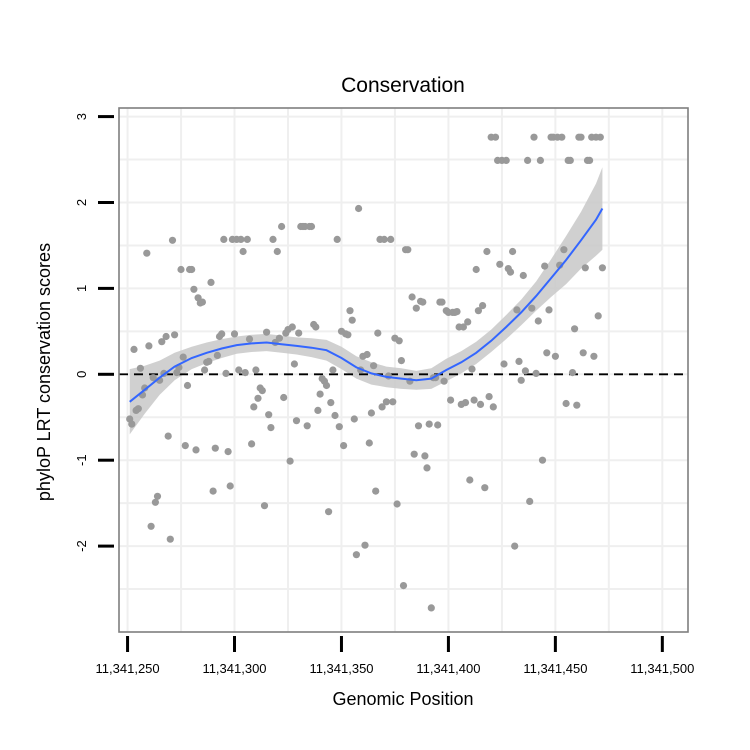 The width and height of the screenshot is (750, 750). I want to click on x-tick-label: 11,341,350, so click(341, 668).